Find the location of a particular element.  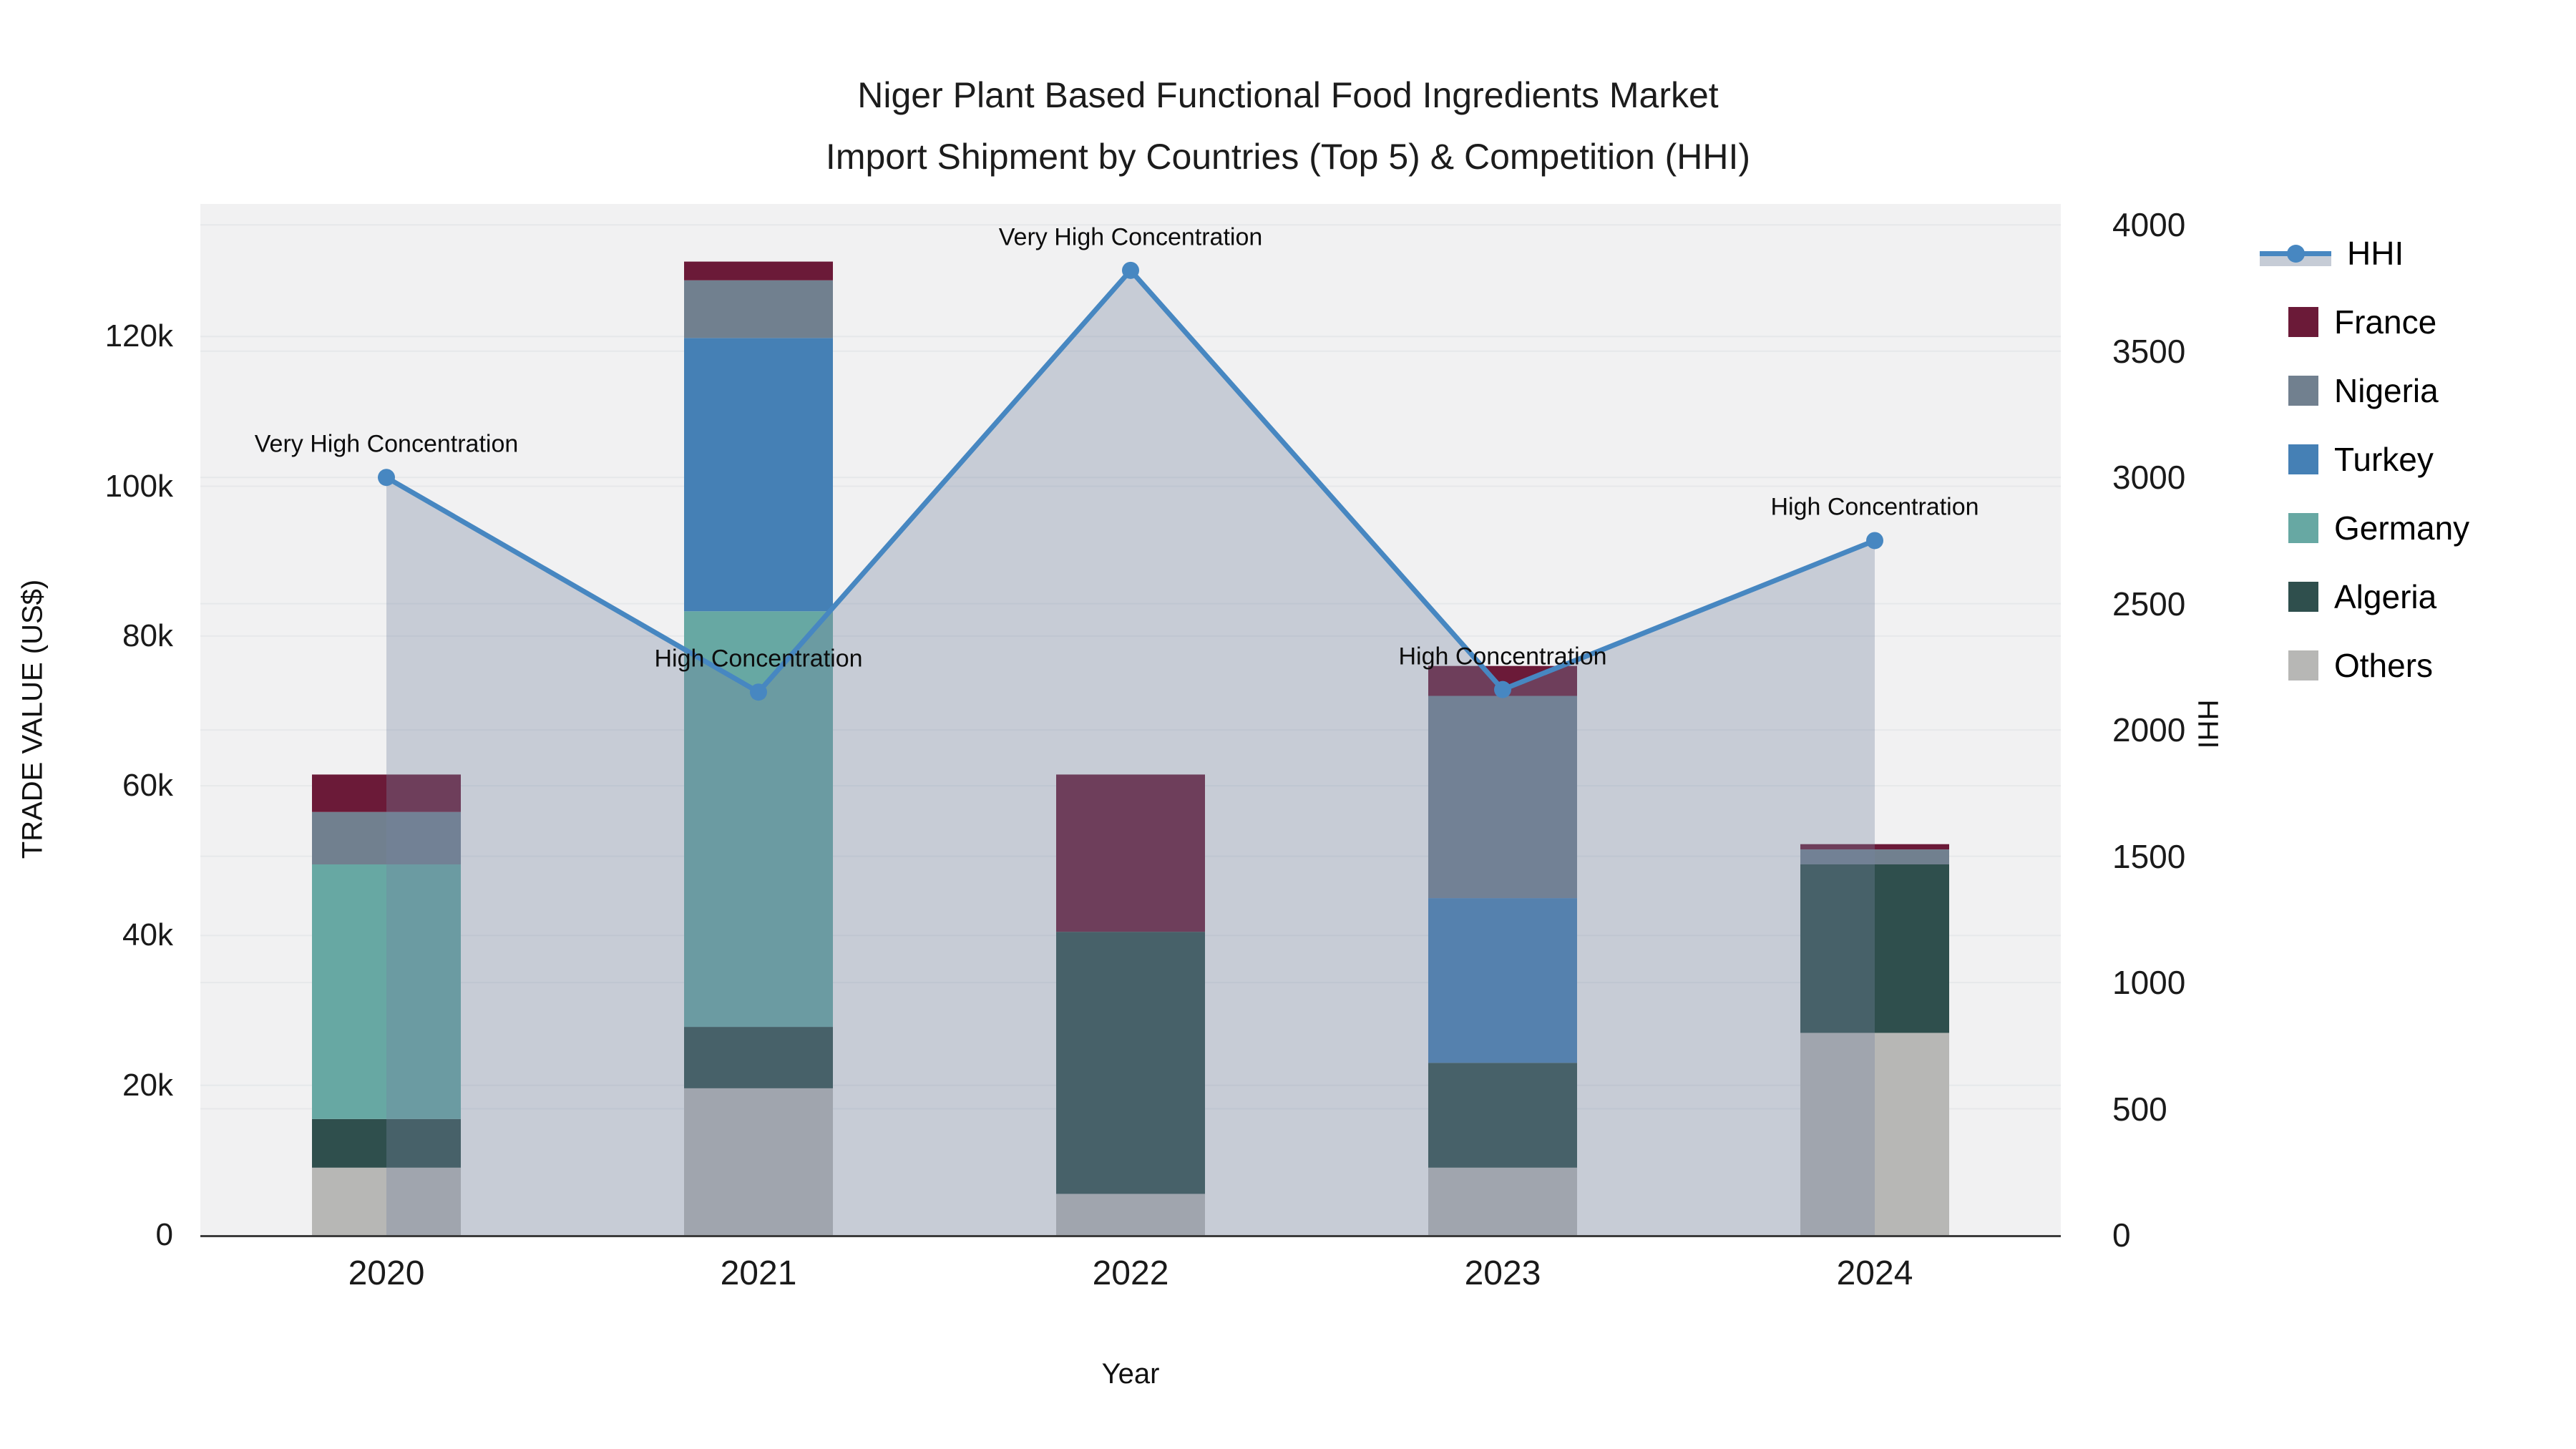

bar-segment-france-2021 is located at coordinates (758, 270).